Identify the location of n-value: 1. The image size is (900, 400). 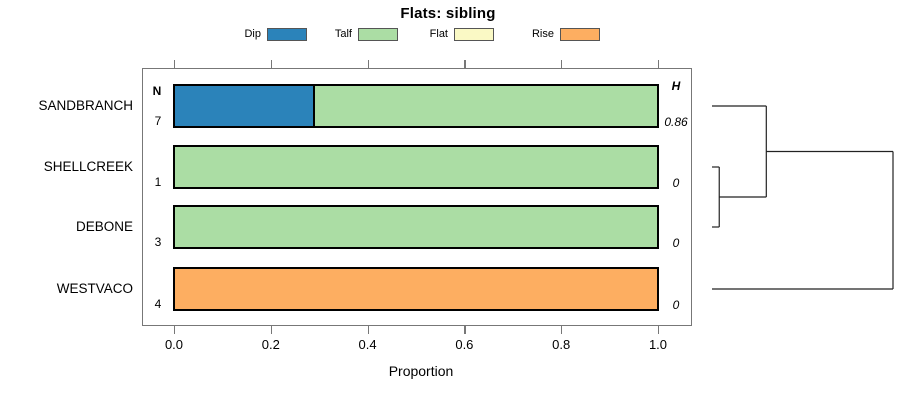
(158, 182).